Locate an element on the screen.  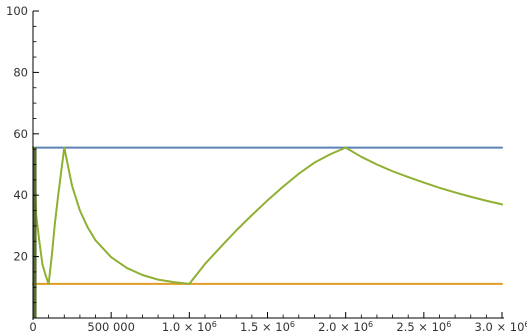
x-tick-label: 1.5 × 106 is located at coordinates (267, 327).